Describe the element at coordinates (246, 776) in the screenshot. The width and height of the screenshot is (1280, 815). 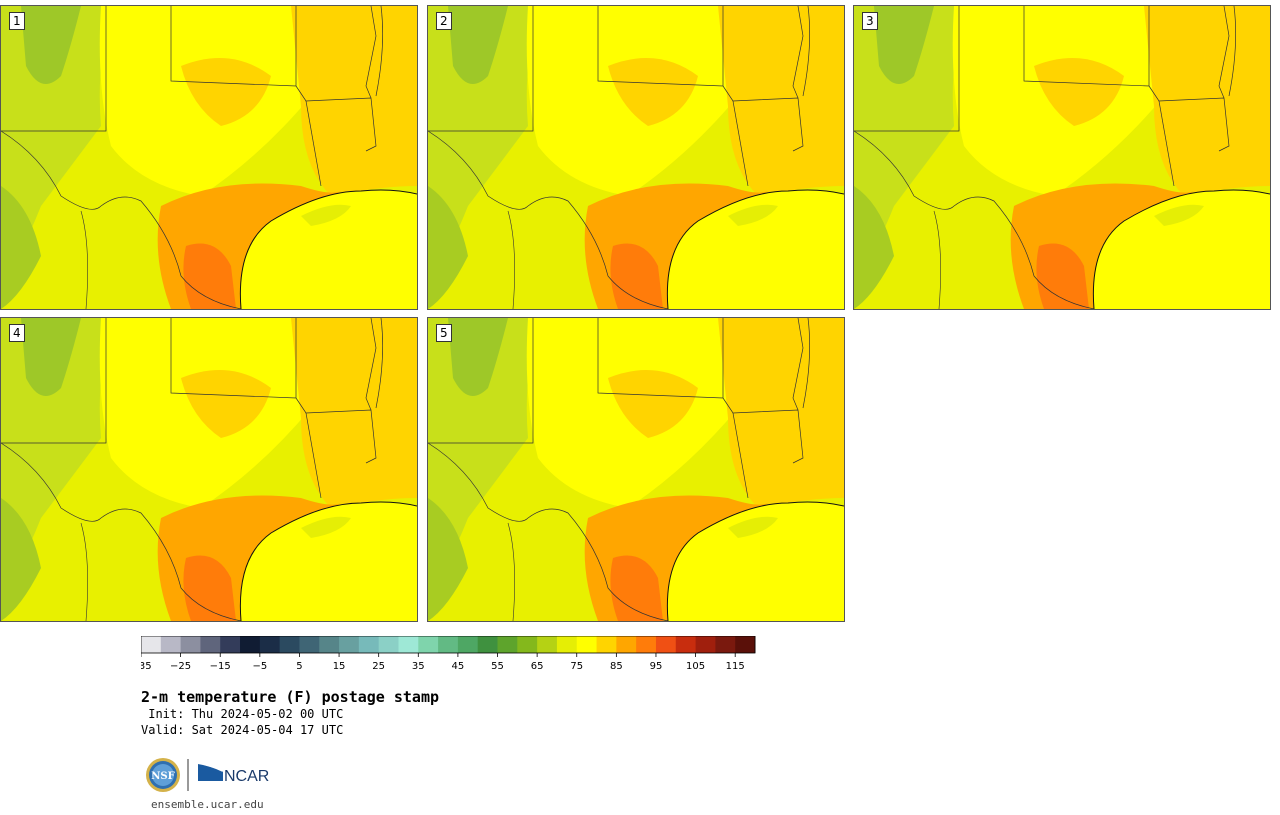
I see `ncar-logo-text: NCAR` at that location.